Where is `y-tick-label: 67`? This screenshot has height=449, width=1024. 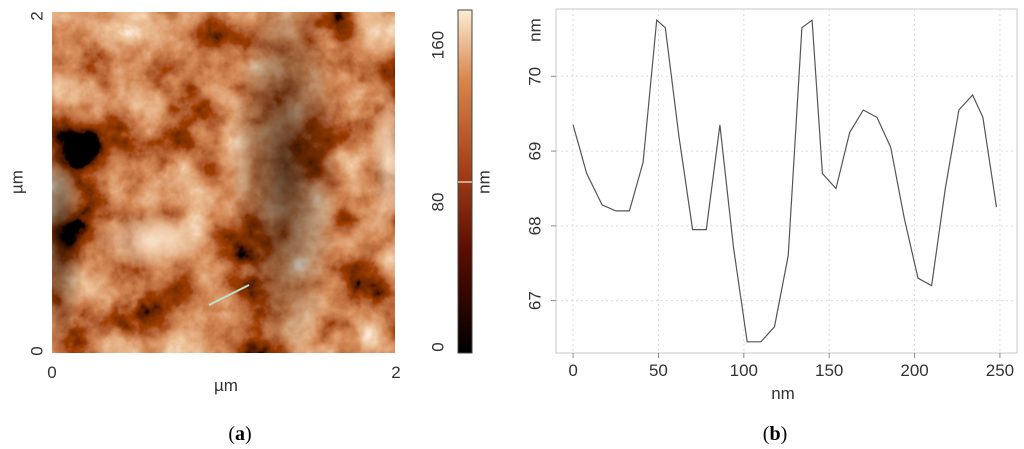
y-tick-label: 67 is located at coordinates (534, 300).